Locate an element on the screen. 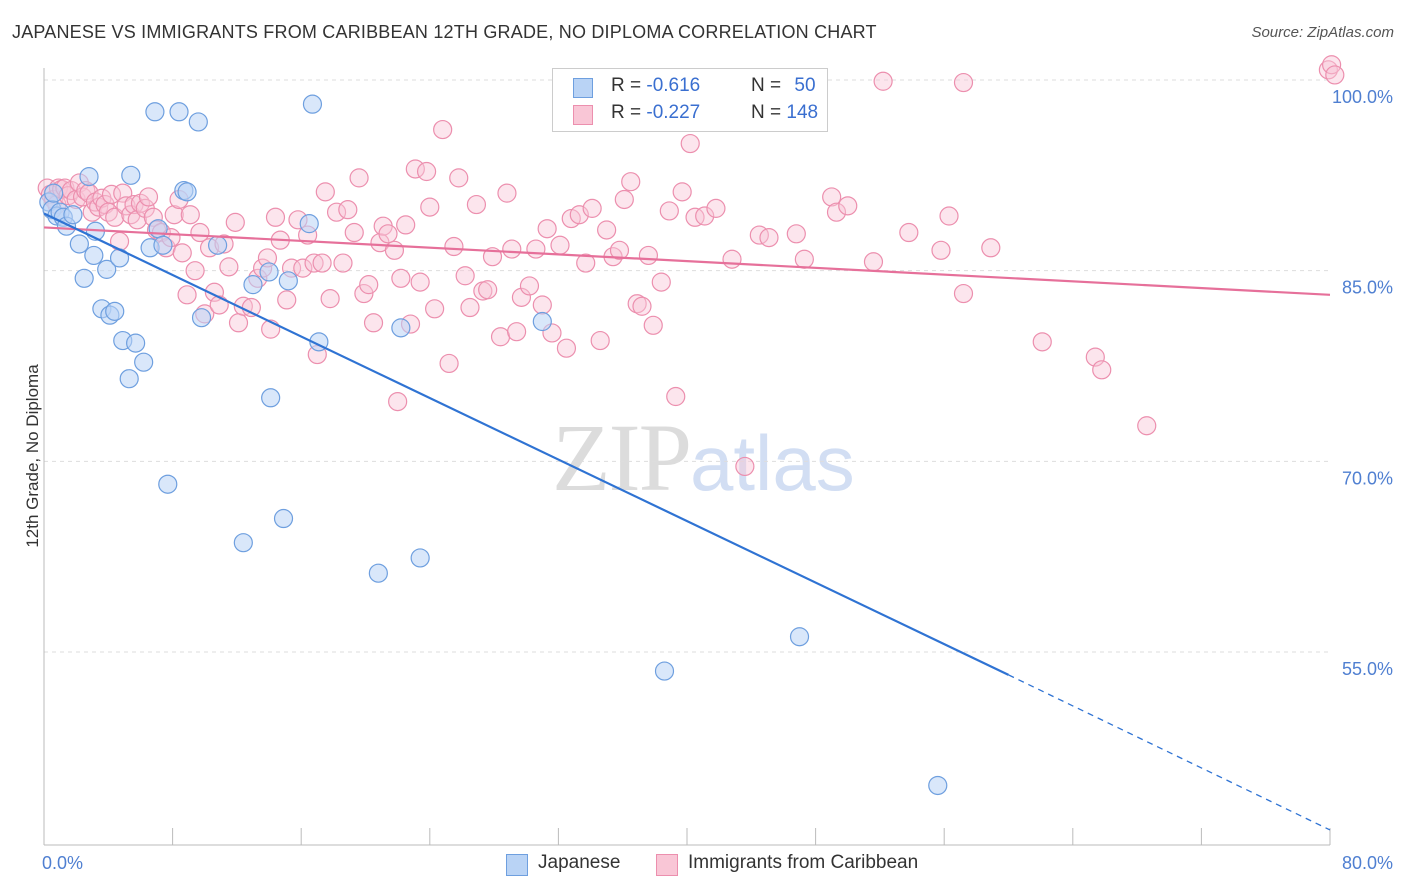 This screenshot has height=892, width=1406. legend-n-value-japanese: 50 is located at coordinates (805, 85).